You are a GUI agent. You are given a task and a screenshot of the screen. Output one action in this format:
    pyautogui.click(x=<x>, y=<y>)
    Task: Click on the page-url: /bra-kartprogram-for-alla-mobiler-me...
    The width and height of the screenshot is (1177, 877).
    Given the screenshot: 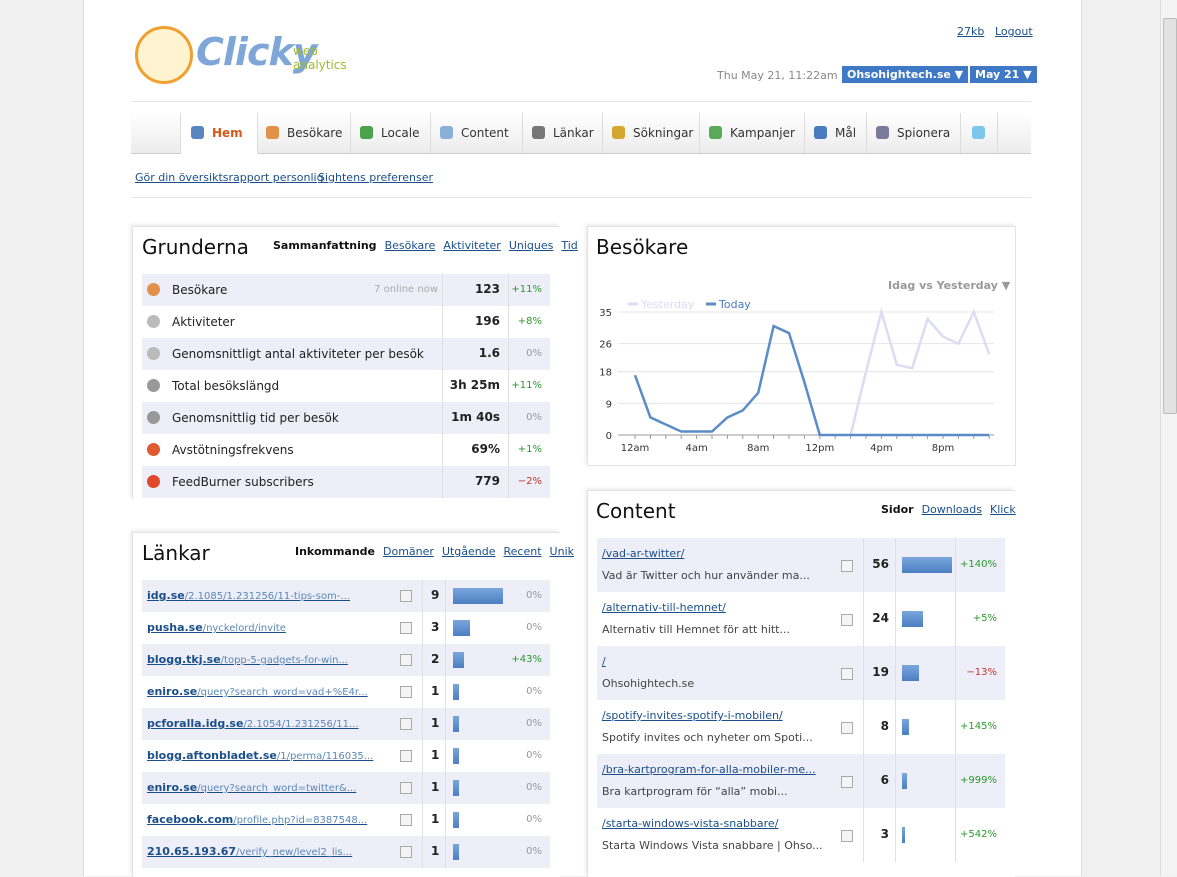 What is the action you would take?
    pyautogui.click(x=709, y=769)
    